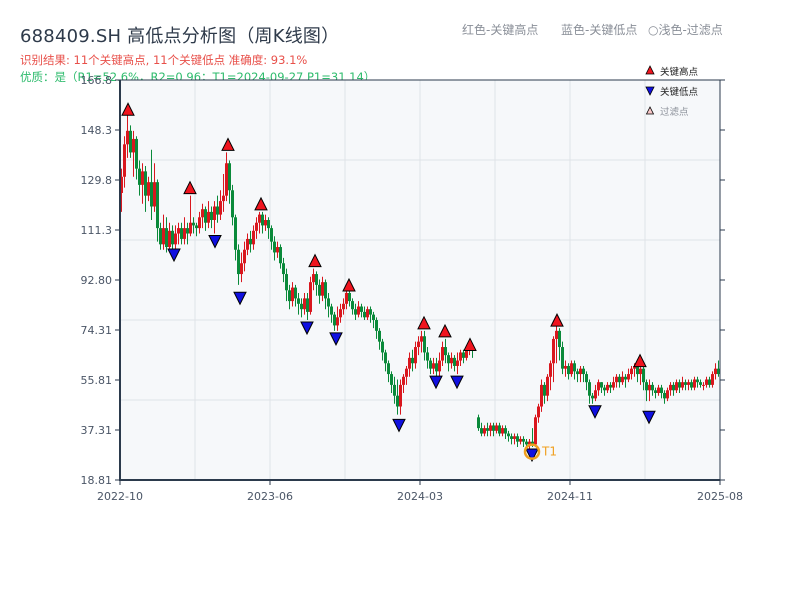 This screenshot has height=600, width=800. I want to click on y-tick-label: 166.8, so click(97, 80).